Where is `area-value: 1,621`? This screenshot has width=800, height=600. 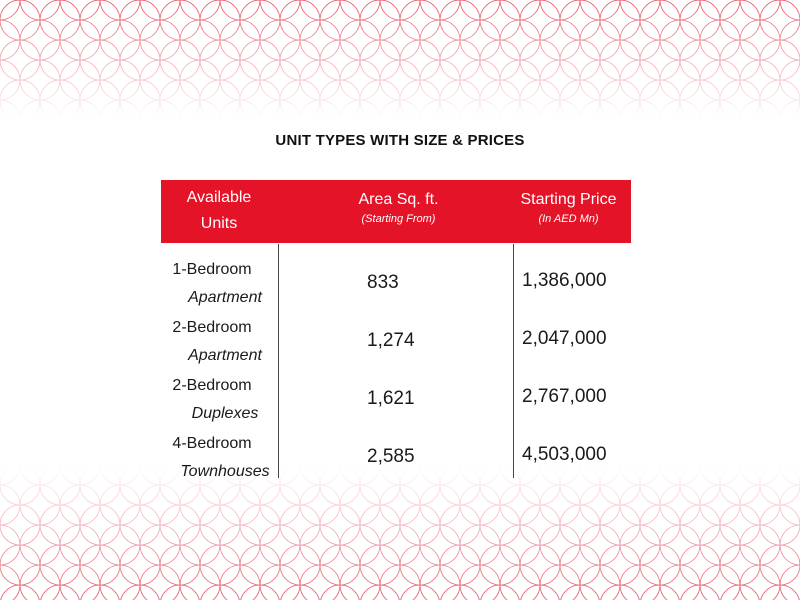
area-value: 1,621 is located at coordinates (391, 398).